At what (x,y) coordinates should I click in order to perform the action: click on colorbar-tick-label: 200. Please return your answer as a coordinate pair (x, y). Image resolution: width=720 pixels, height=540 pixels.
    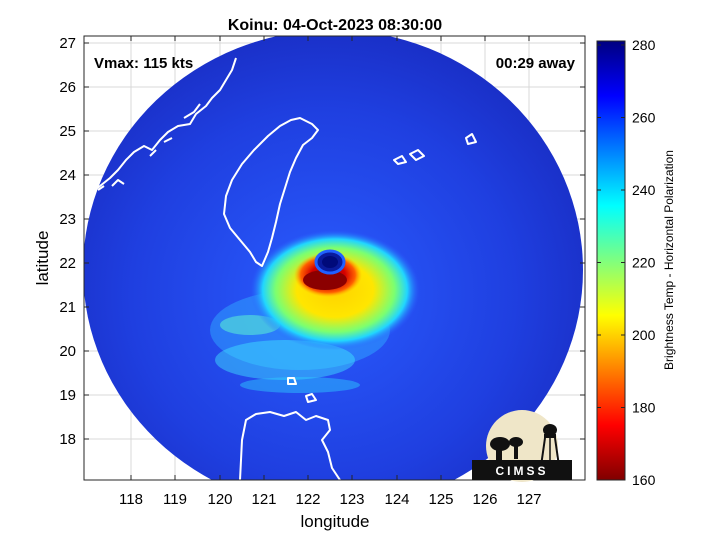
    Looking at the image, I should click on (644, 335).